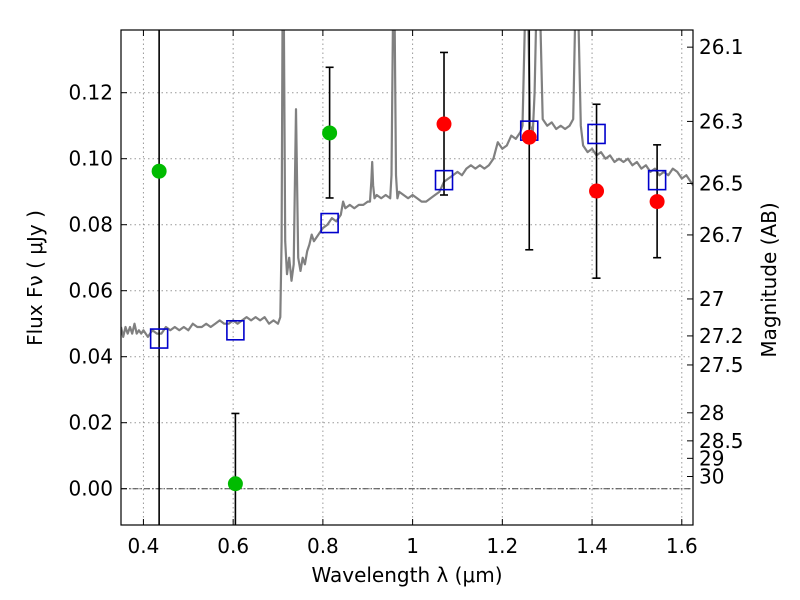 This screenshot has height=600, width=800. I want to click on y-tick-label: 0.06, so click(90, 291).